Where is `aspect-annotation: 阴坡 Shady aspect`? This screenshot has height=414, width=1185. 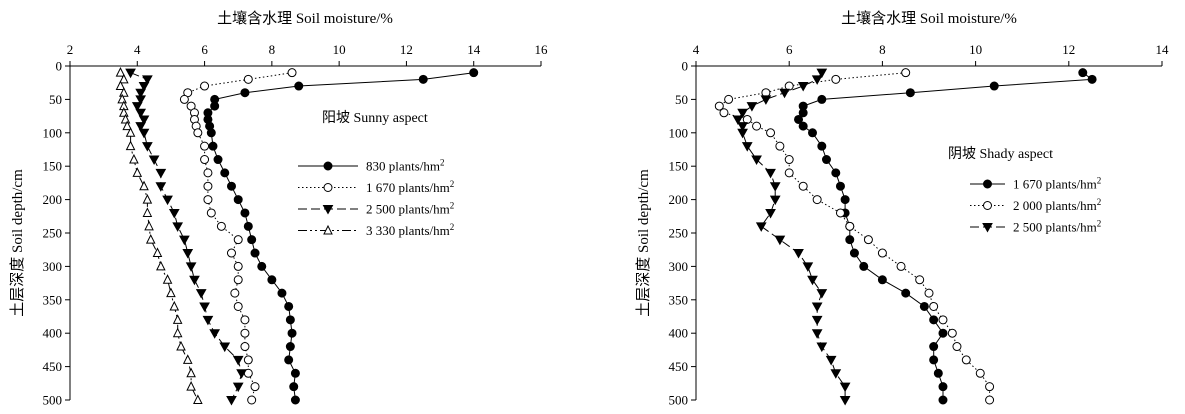 aspect-annotation: 阴坡 Shady aspect is located at coordinates (1000, 154).